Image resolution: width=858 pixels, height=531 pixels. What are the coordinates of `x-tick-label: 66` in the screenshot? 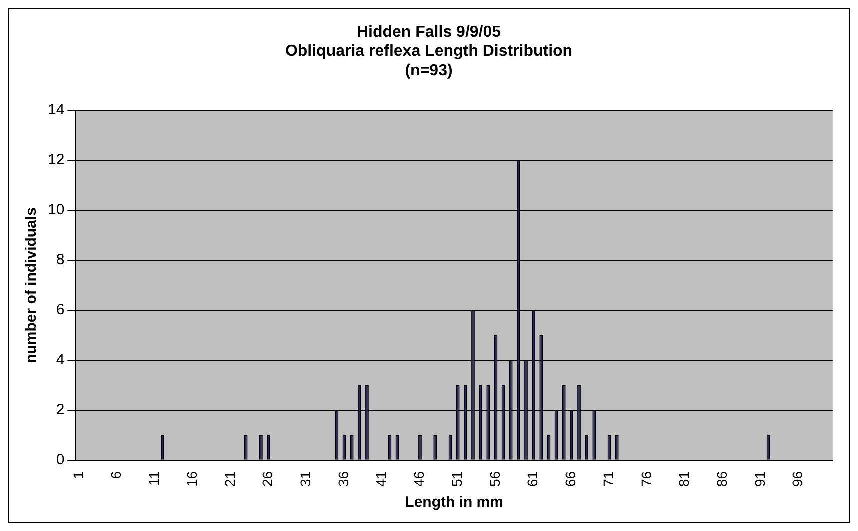 It's located at (570, 479).